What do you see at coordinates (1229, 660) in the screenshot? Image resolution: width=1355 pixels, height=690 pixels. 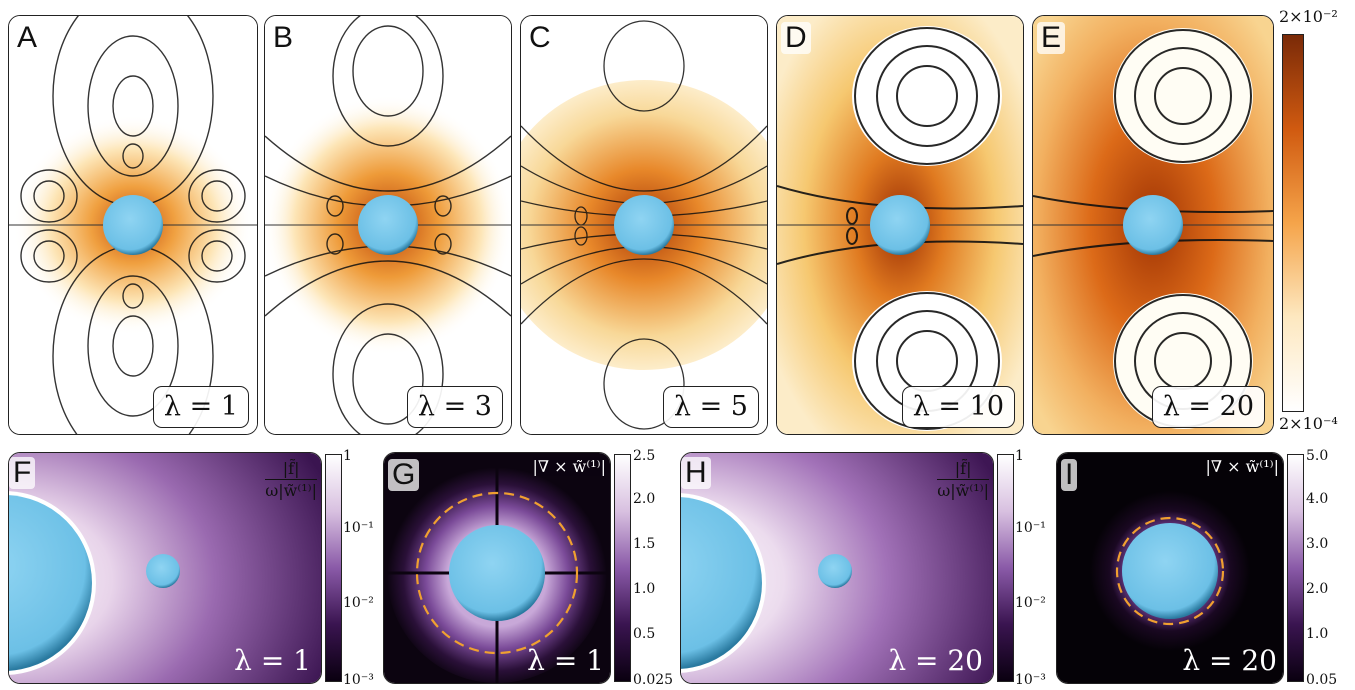 I see `panel-i-lambda: λ = 20` at bounding box center [1229, 660].